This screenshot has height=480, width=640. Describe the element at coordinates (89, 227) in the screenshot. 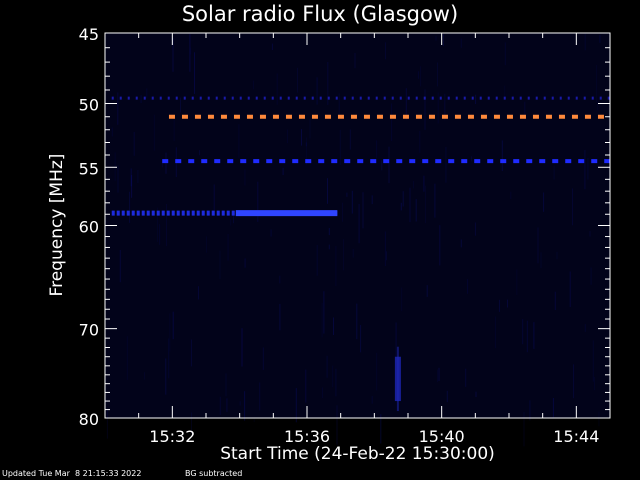

I see `y-tick-label: 60` at that location.